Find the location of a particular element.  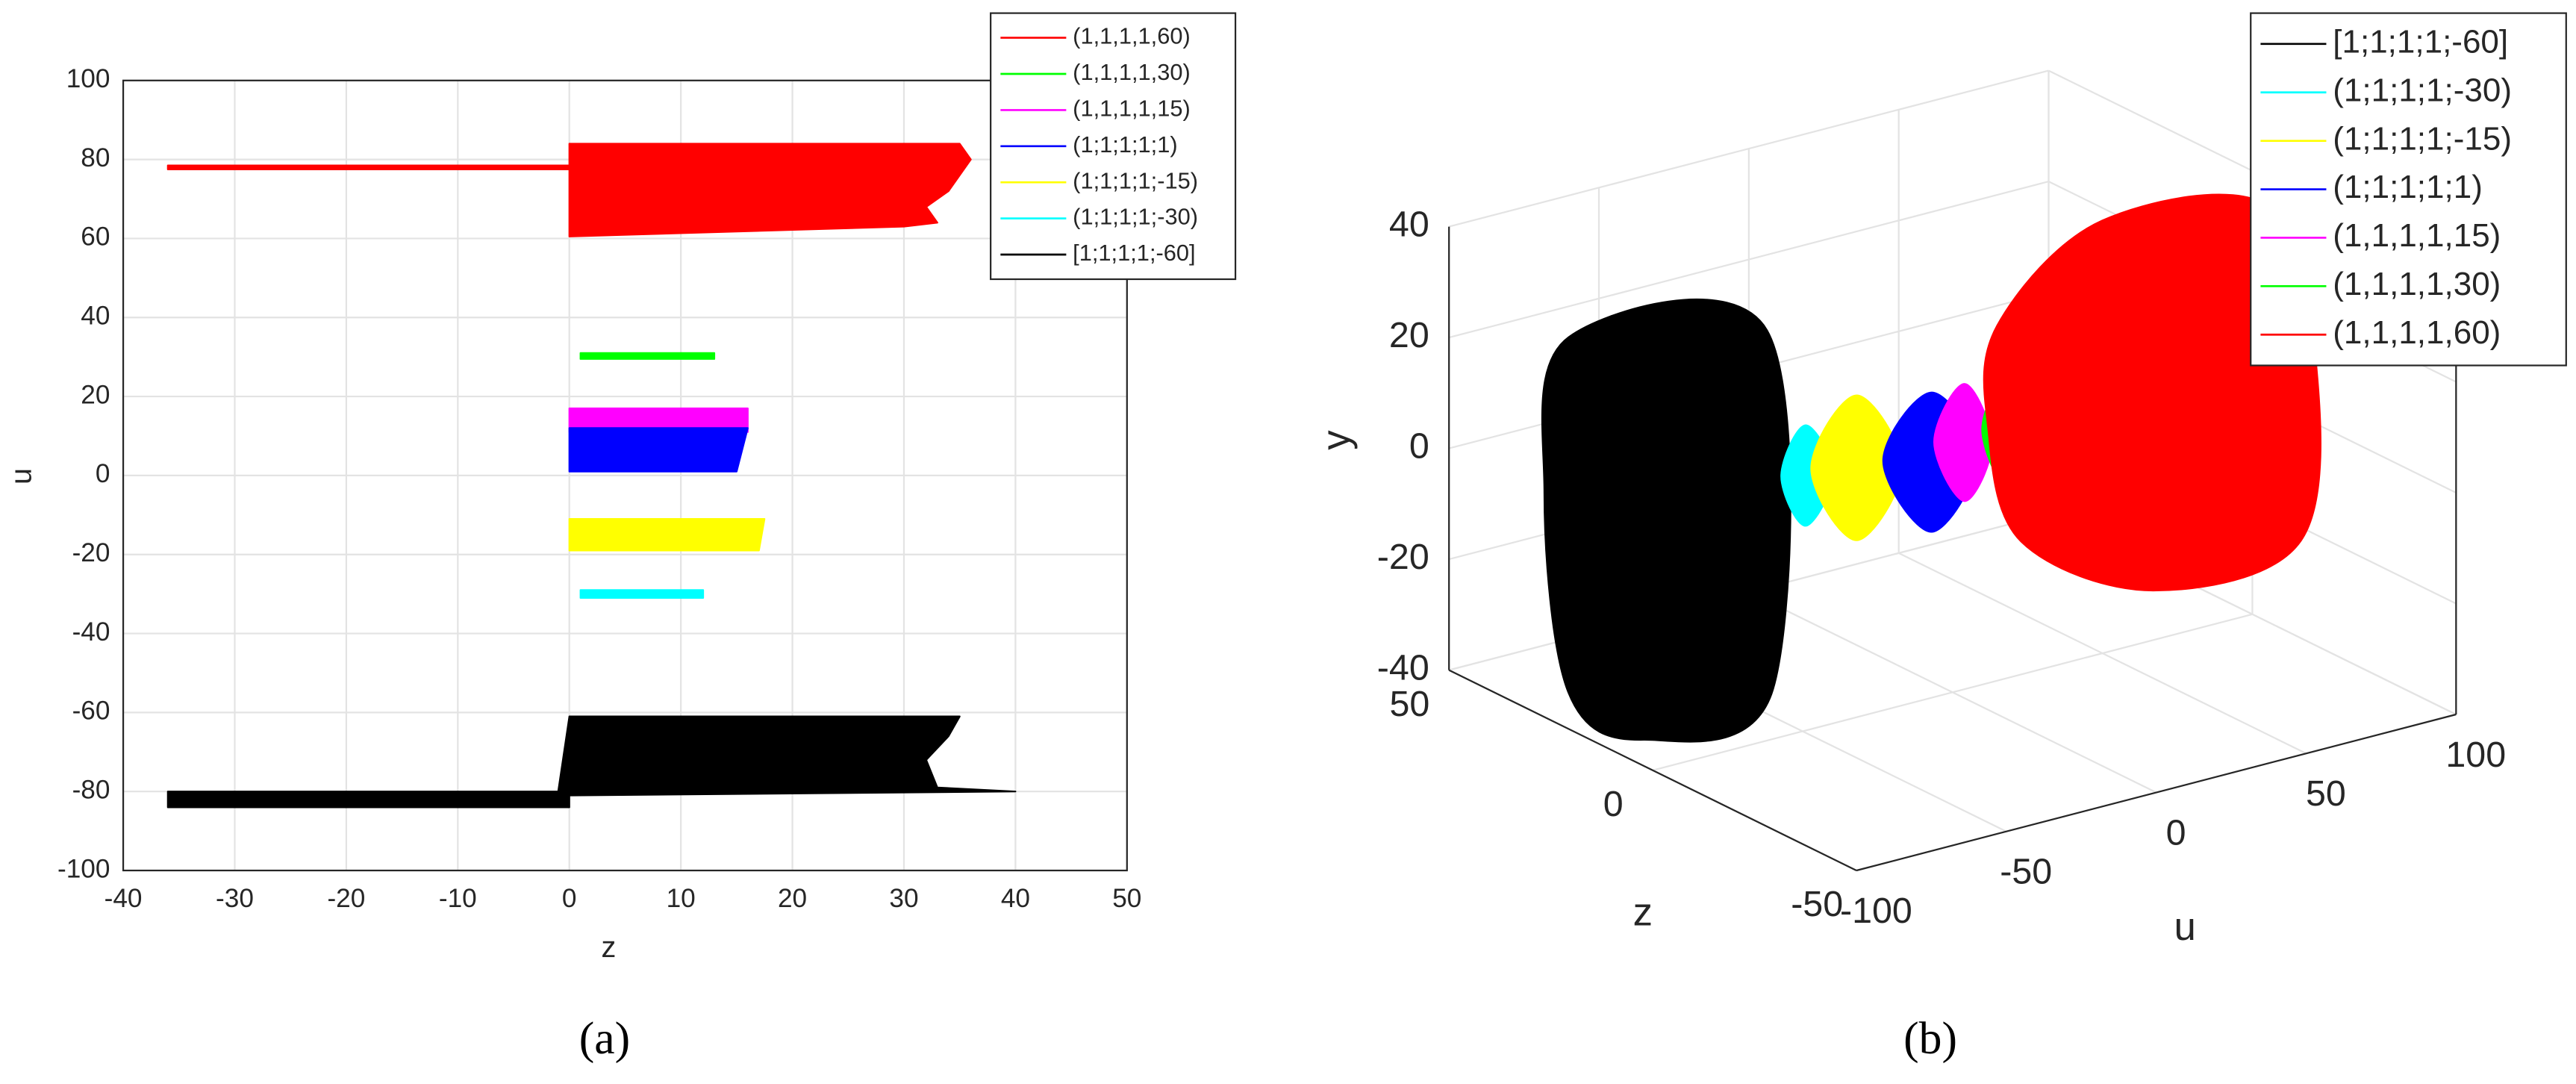

y-tick-label: -80 is located at coordinates (91, 789).